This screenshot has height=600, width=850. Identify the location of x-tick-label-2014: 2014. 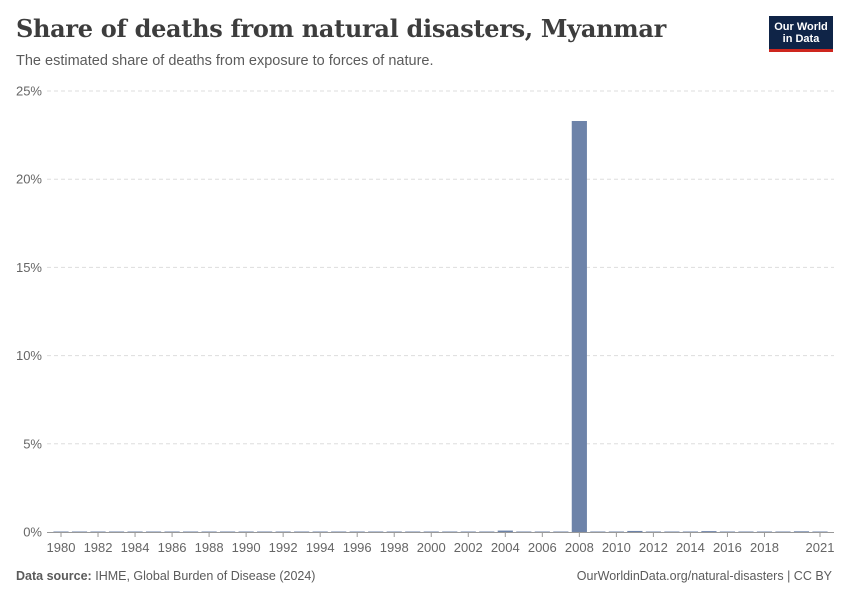
(690, 547).